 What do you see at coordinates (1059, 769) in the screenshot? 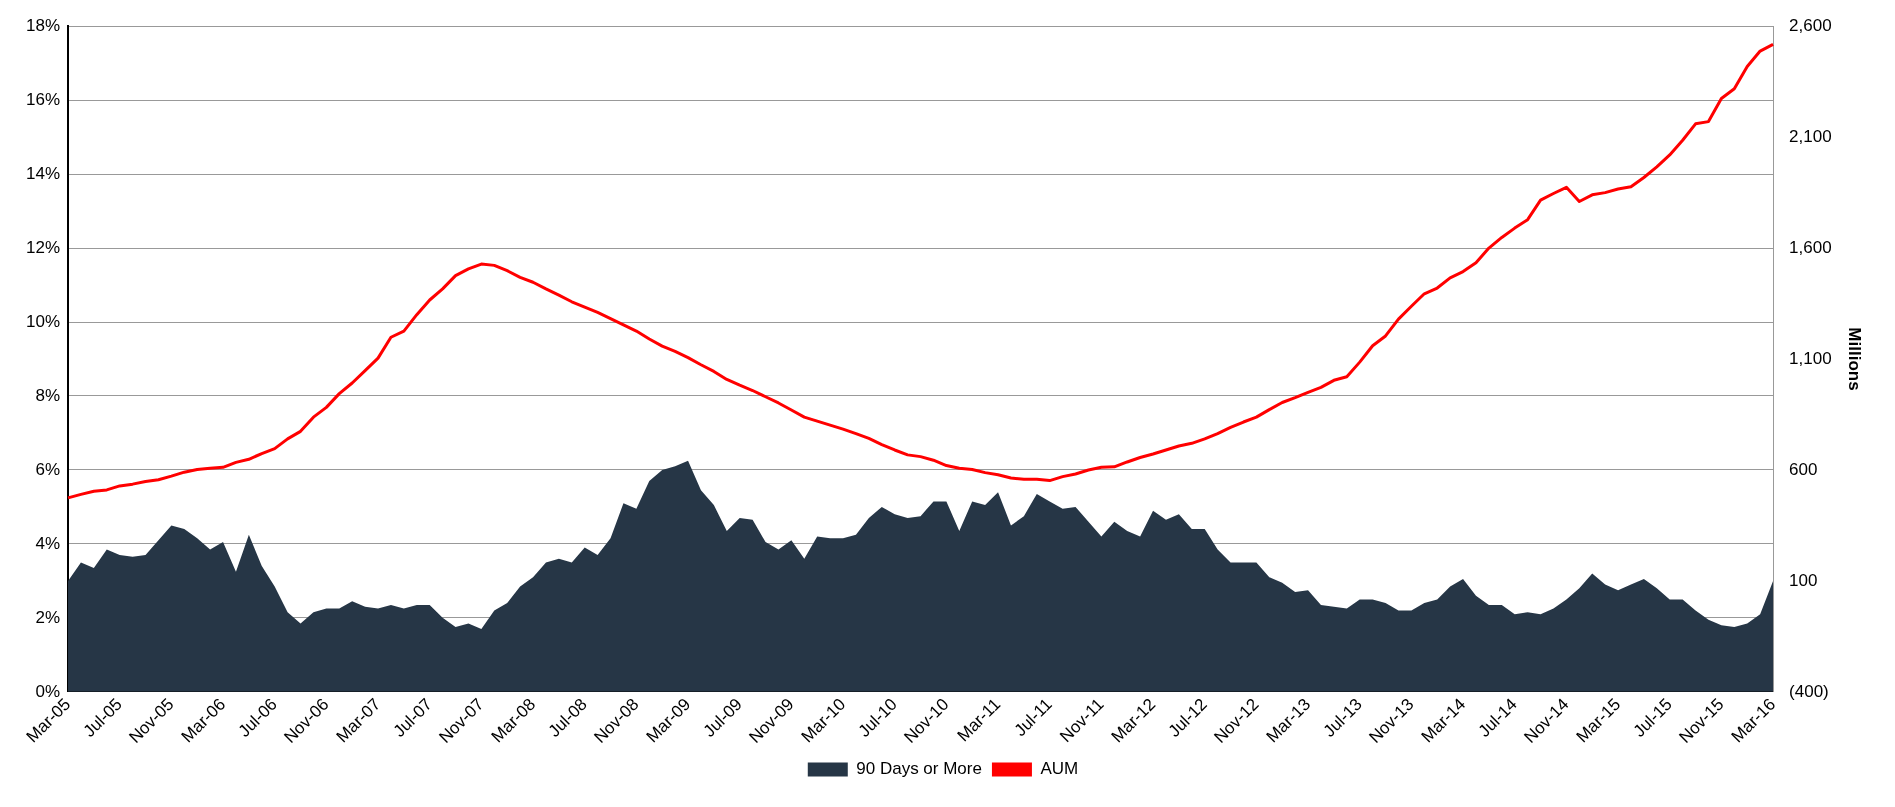
I see `legend-label: AUM` at bounding box center [1059, 769].